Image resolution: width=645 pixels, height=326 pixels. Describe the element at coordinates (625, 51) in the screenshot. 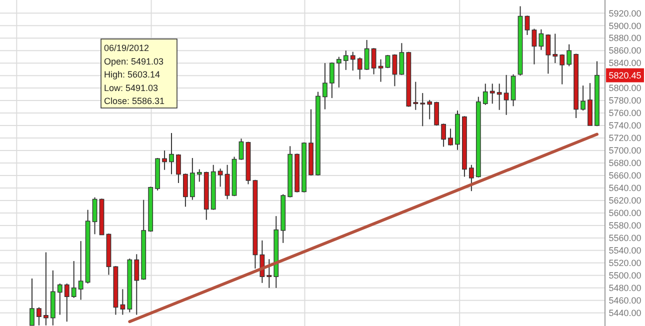

I see `y-tick-label: 5860.00` at that location.